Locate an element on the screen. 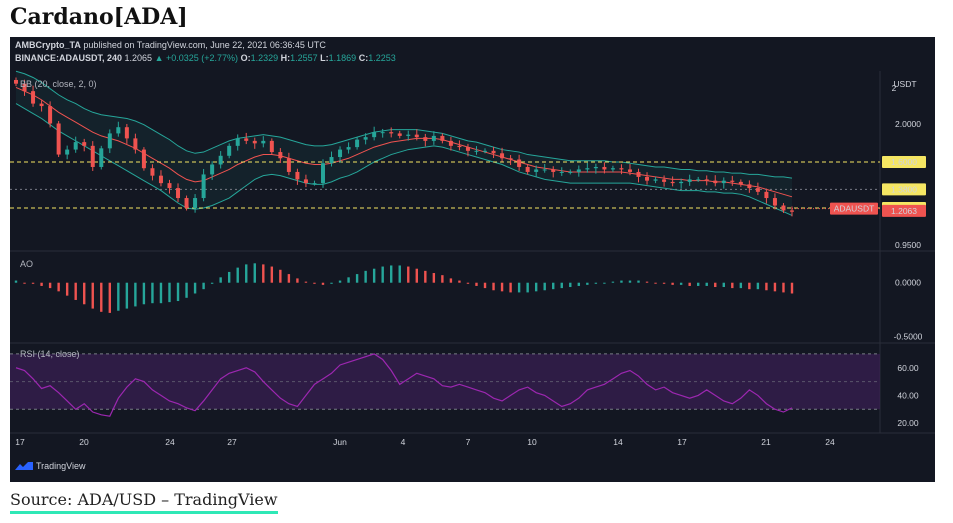 Image resolution: width=953 pixels, height=523 pixels. ao-axis-tick: 0.0000 is located at coordinates (908, 283).